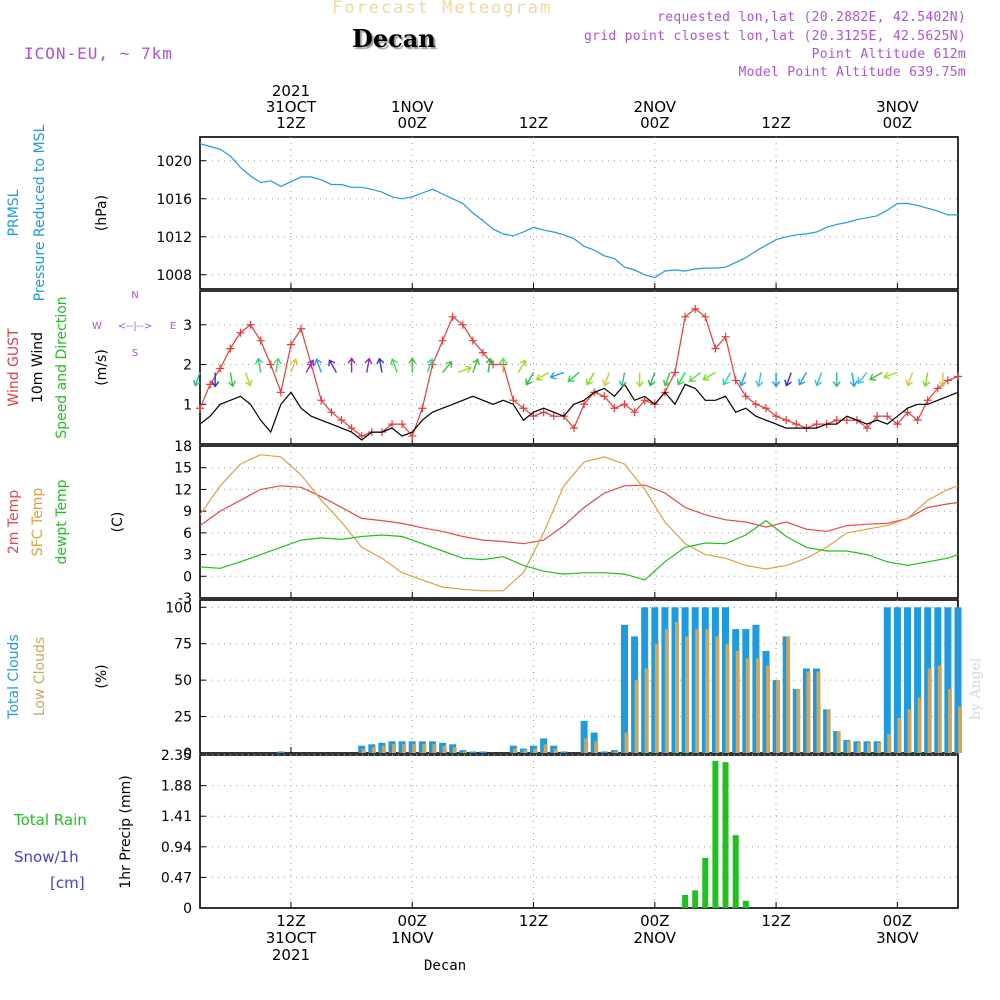 The height and width of the screenshot is (1000, 1000). Describe the element at coordinates (176, 756) in the screenshot. I see `y-tick-label-precip-5: 2.35` at that location.